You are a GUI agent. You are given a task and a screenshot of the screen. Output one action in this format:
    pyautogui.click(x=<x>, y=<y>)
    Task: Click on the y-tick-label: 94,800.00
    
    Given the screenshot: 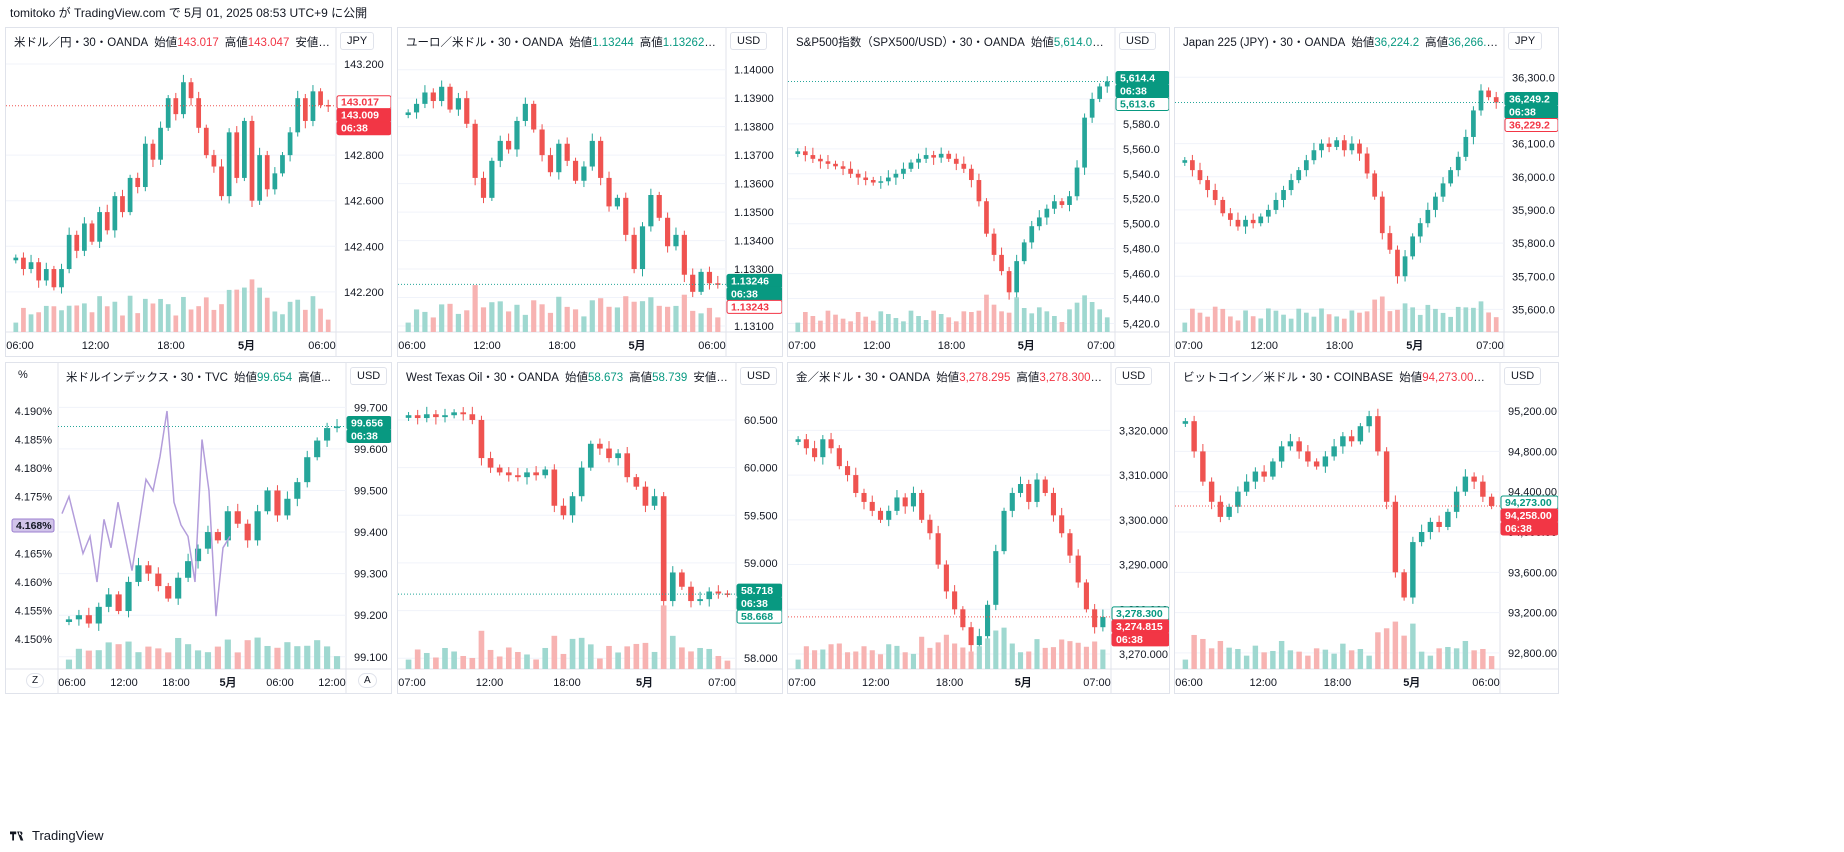 What is the action you would take?
    pyautogui.click(x=1532, y=452)
    